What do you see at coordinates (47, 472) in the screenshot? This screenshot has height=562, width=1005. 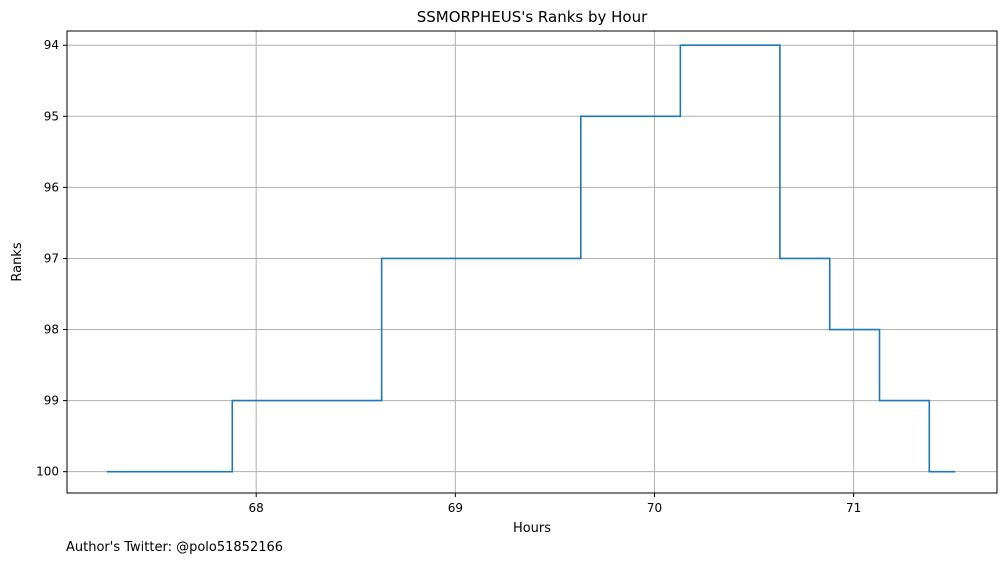 I see `y-tick-label: 100` at bounding box center [47, 472].